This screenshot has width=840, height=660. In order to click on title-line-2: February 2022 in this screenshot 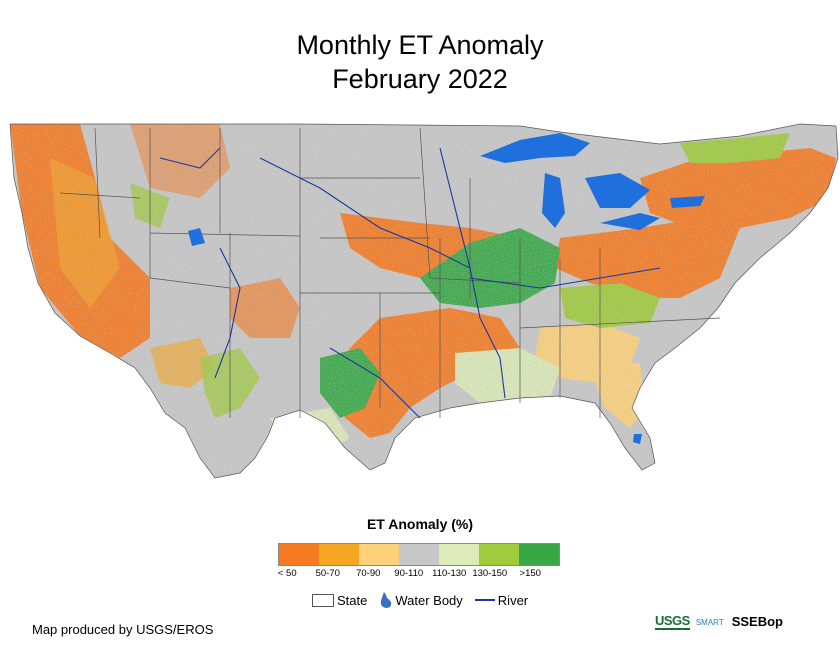, I will do `click(420, 79)`.